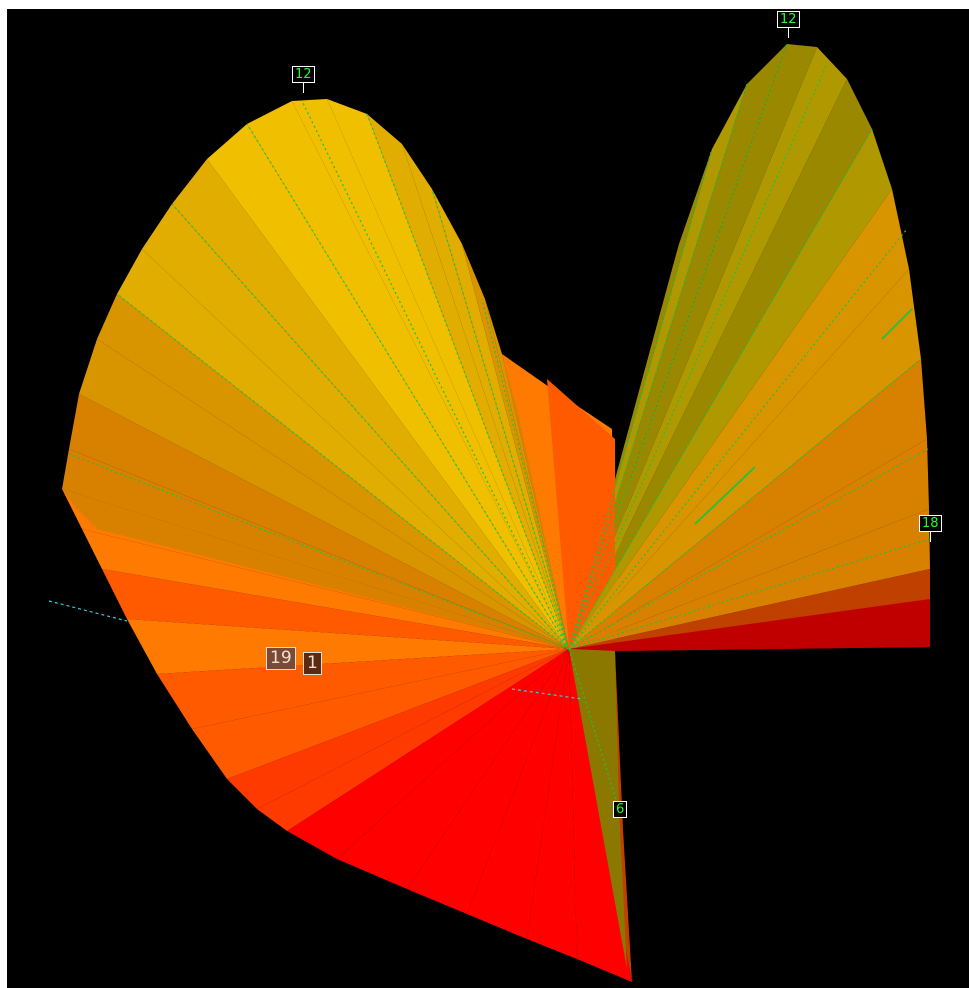  I want to click on marker-label-1: 1, so click(312, 663).